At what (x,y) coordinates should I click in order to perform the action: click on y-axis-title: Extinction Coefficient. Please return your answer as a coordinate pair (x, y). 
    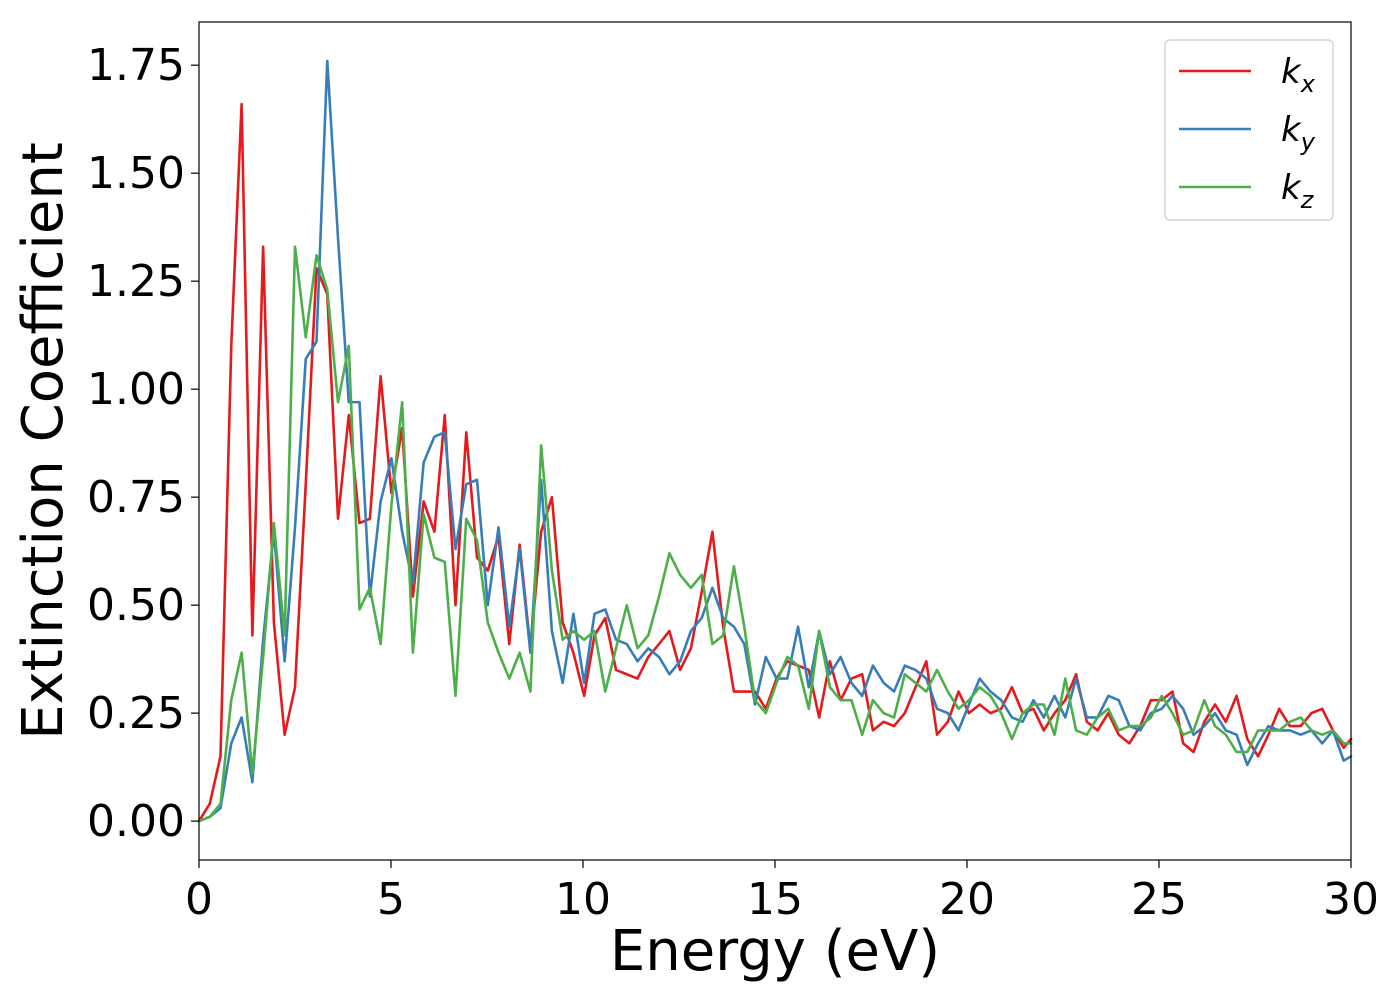
    Looking at the image, I should click on (43, 441).